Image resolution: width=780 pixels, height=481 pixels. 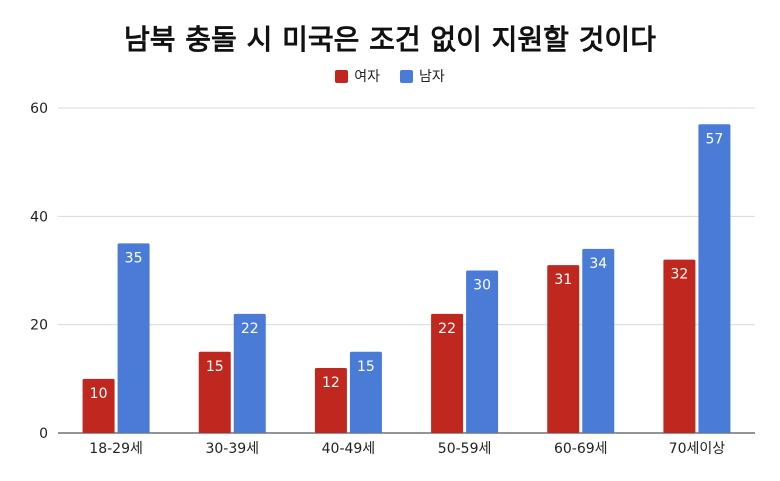 What do you see at coordinates (563, 280) in the screenshot?
I see `data-label: 31` at bounding box center [563, 280].